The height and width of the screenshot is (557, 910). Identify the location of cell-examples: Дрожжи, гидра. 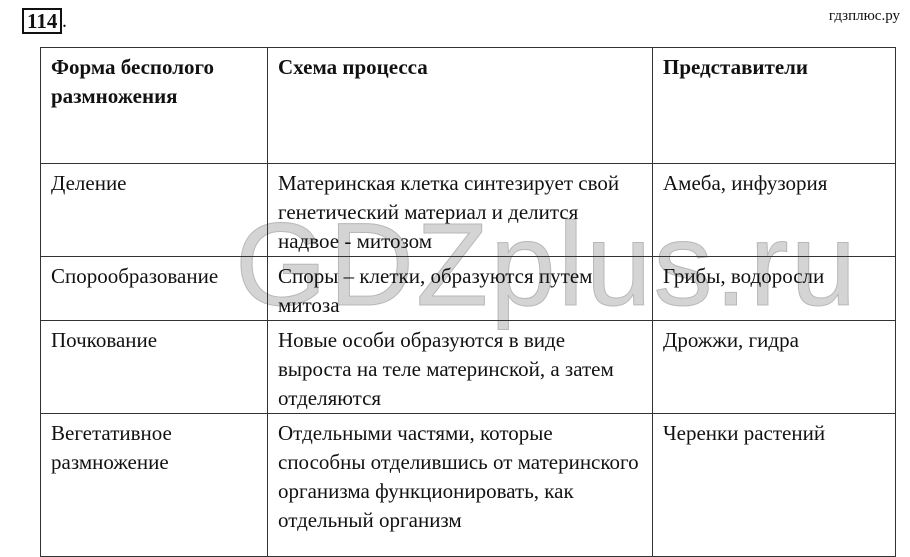
(774, 367).